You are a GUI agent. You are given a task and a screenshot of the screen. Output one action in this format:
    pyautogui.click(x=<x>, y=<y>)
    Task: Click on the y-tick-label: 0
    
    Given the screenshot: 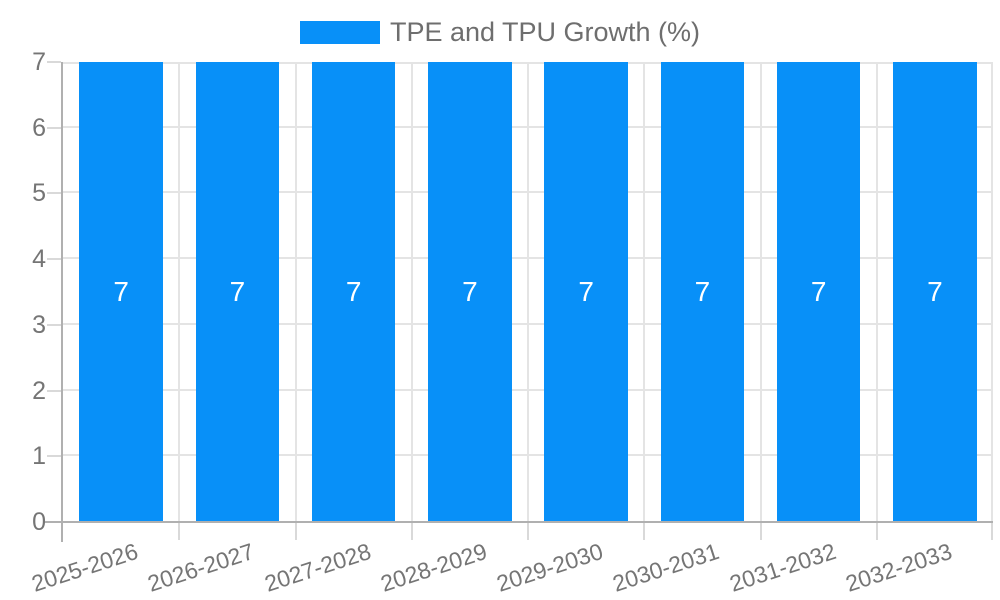 What is the action you would take?
    pyautogui.click(x=39, y=522)
    